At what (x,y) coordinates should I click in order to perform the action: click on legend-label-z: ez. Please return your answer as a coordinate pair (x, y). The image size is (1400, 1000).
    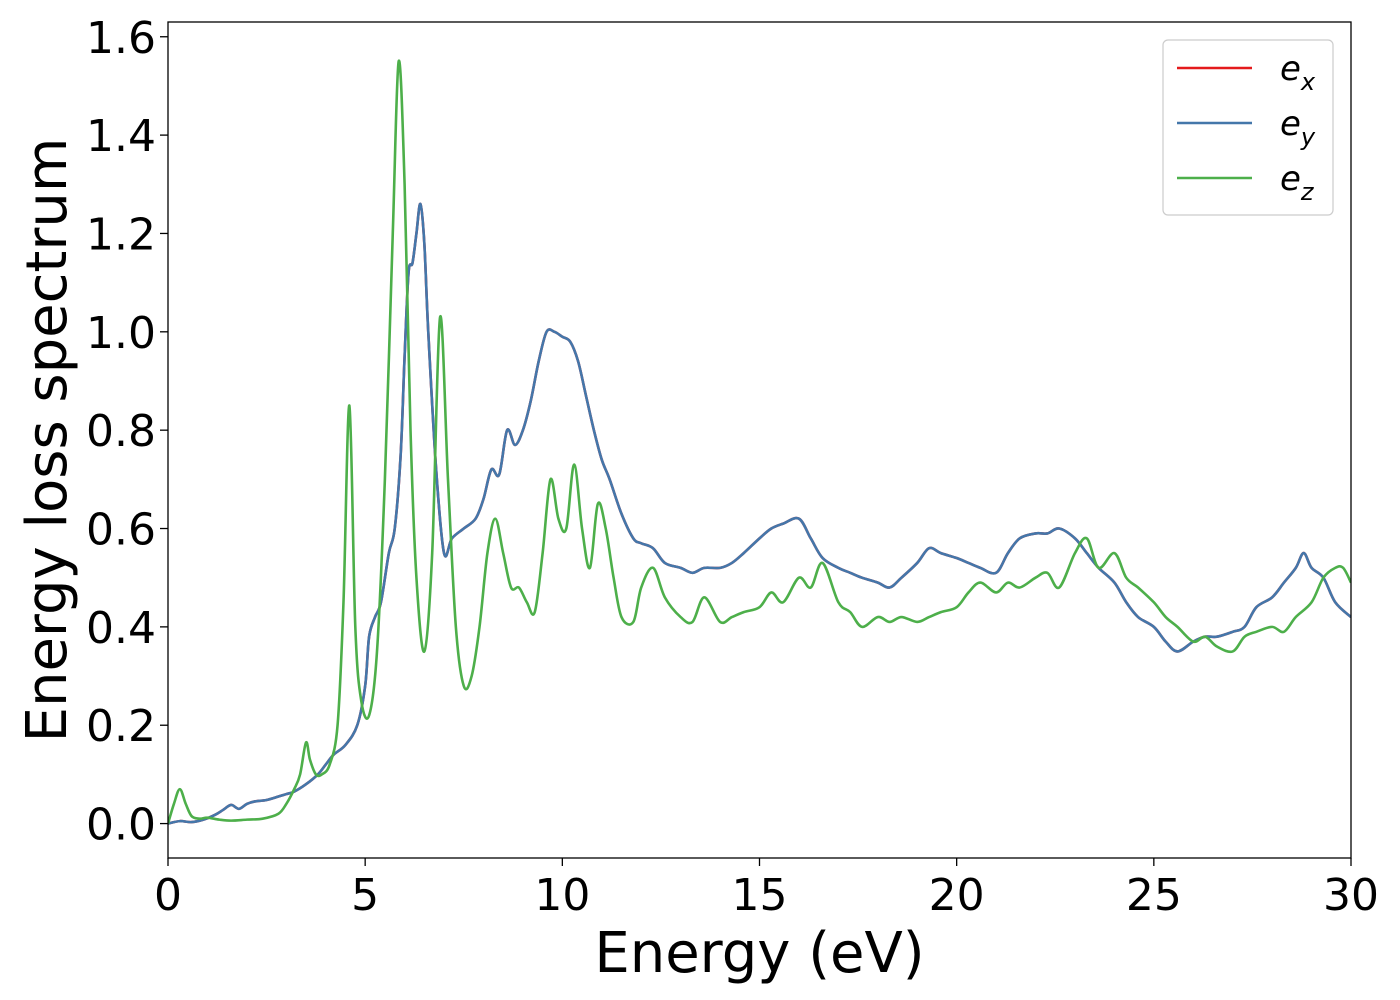
    Looking at the image, I should click on (1297, 182).